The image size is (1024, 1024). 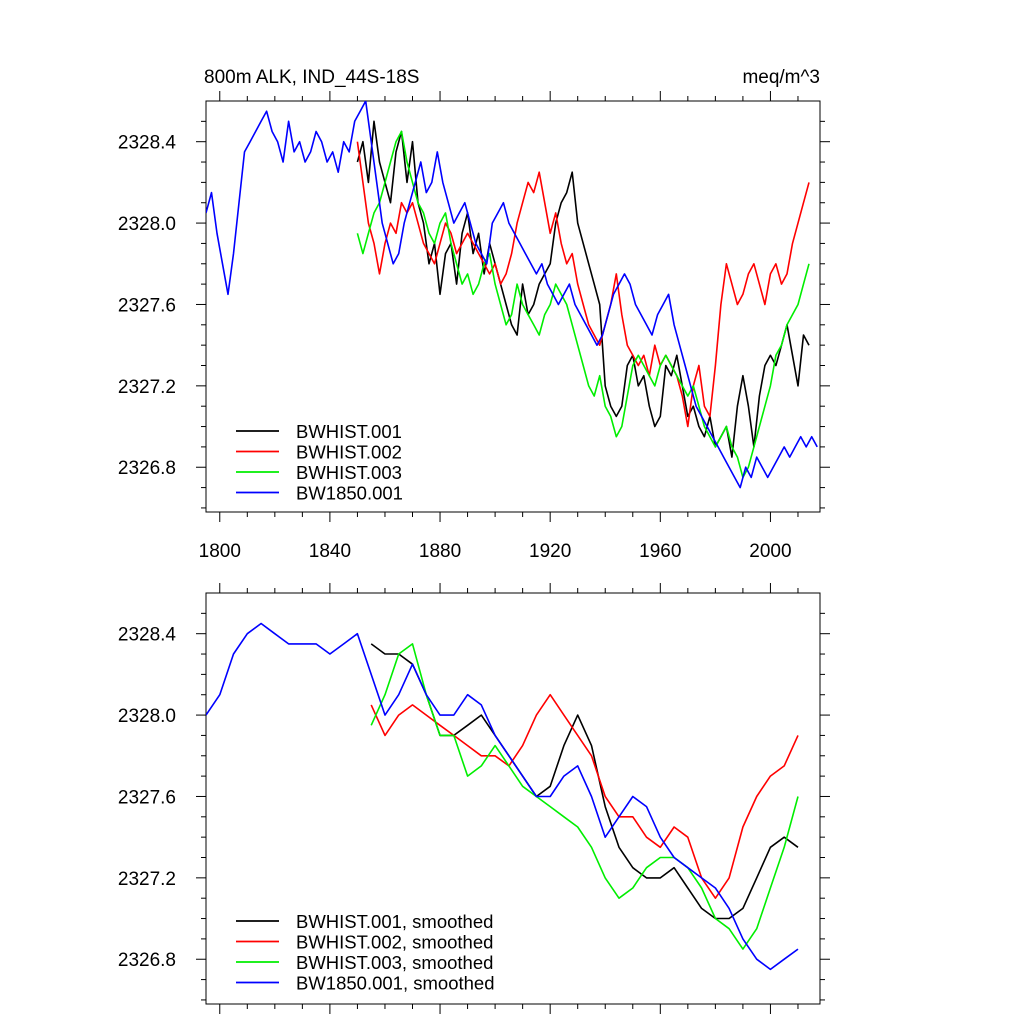 What do you see at coordinates (349, 452) in the screenshot?
I see `legend-label: BWHIST.002` at bounding box center [349, 452].